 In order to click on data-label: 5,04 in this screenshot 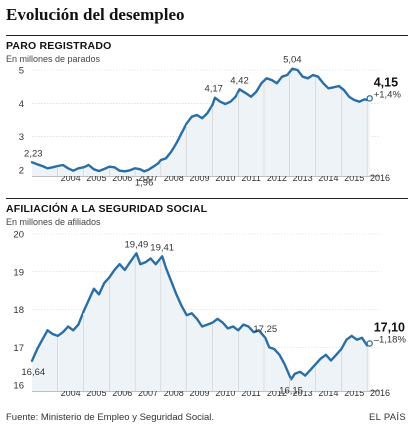, I will do `click(292, 60)`.